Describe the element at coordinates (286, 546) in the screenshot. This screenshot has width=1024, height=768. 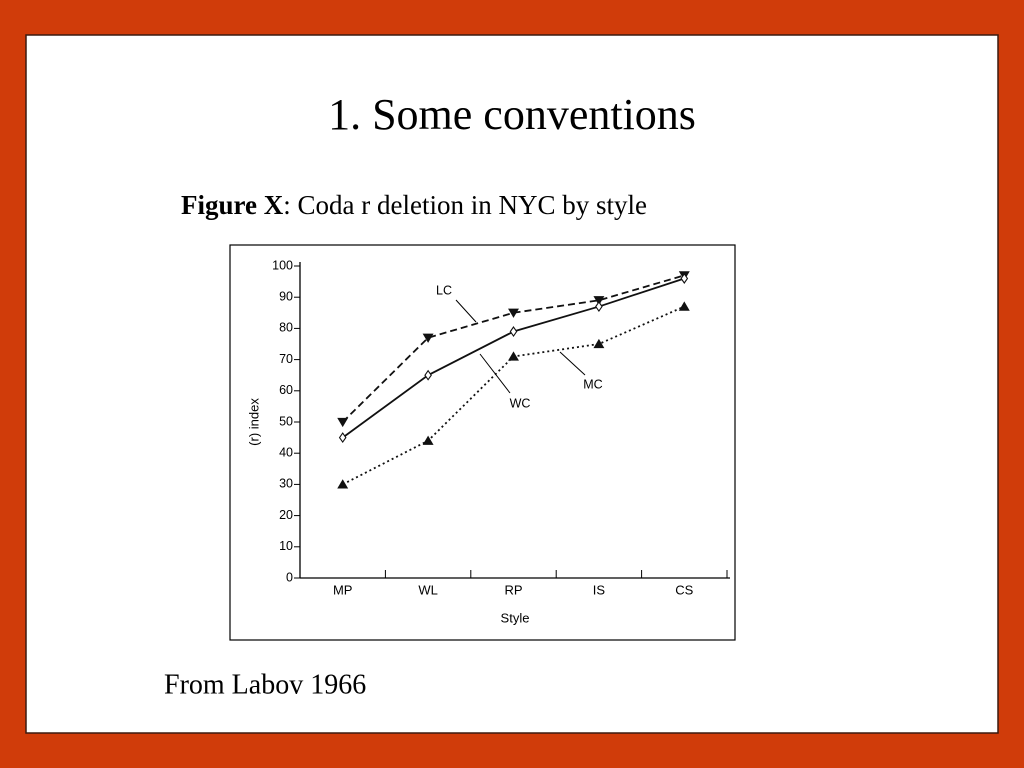
I see `y-tick-label: 10` at that location.